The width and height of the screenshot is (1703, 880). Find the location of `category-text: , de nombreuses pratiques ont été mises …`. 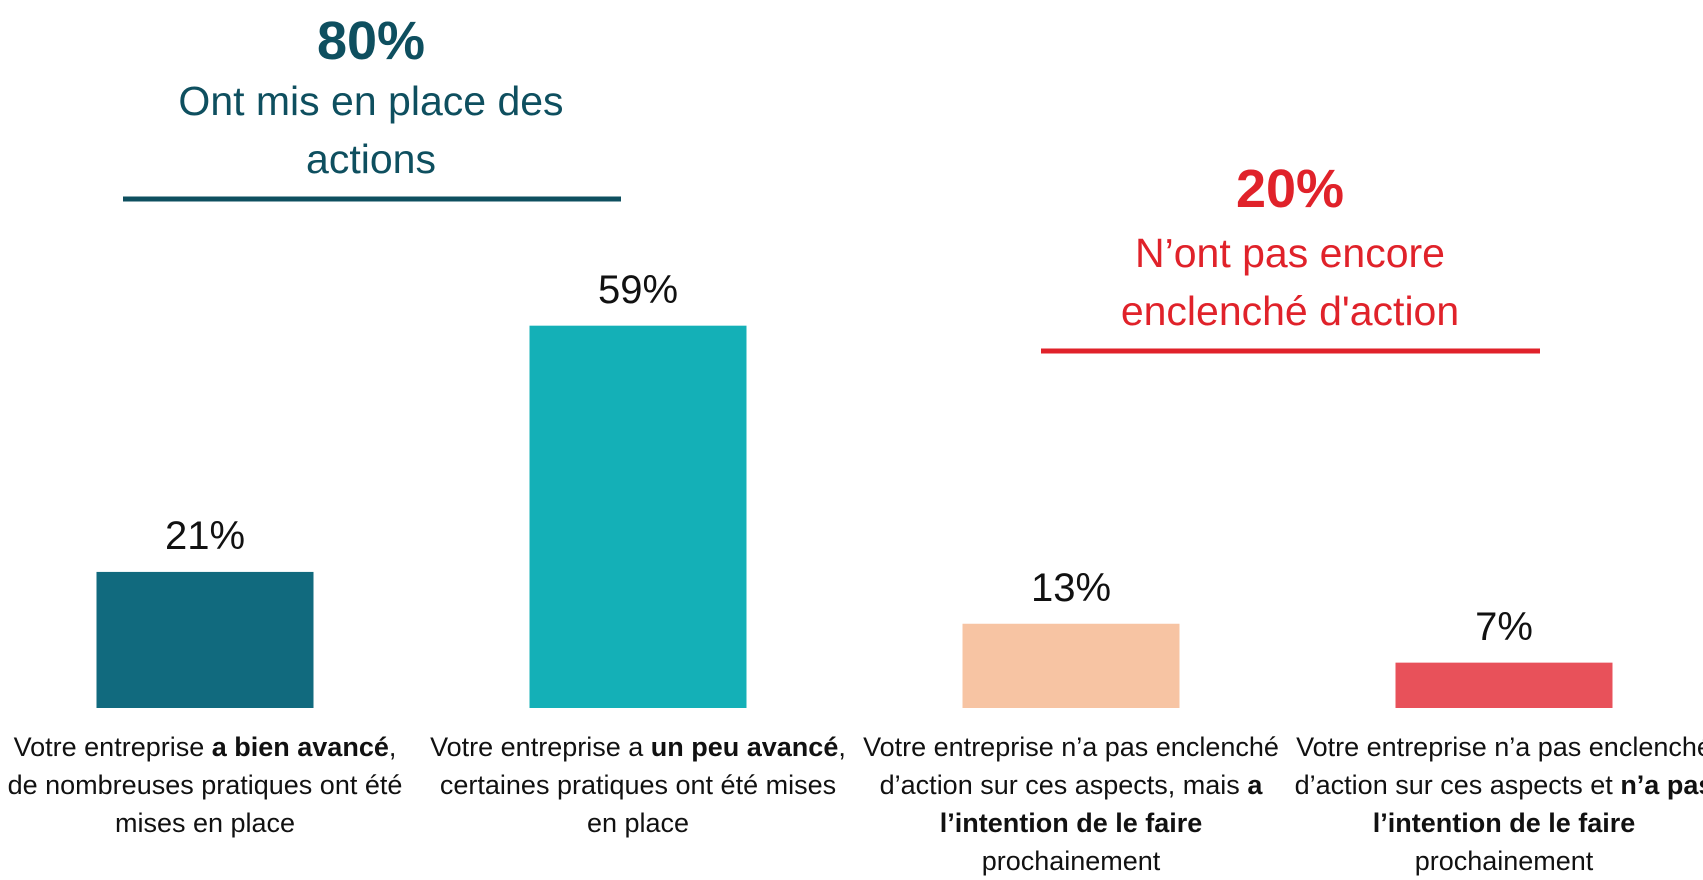

category-text: , de nombreuses pratiques ont été mises … is located at coordinates (205, 785).